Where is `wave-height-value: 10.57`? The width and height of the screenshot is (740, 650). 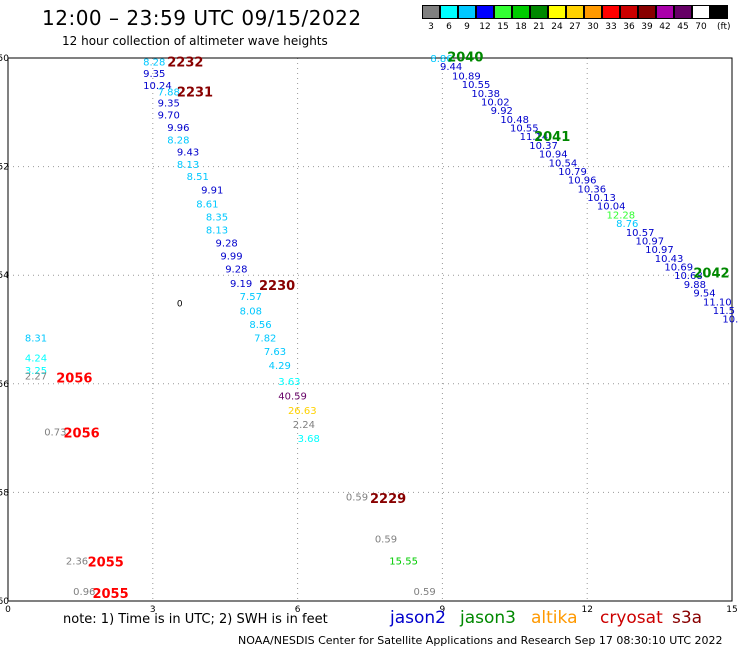
wave-height-value: 10.57 is located at coordinates (640, 233).